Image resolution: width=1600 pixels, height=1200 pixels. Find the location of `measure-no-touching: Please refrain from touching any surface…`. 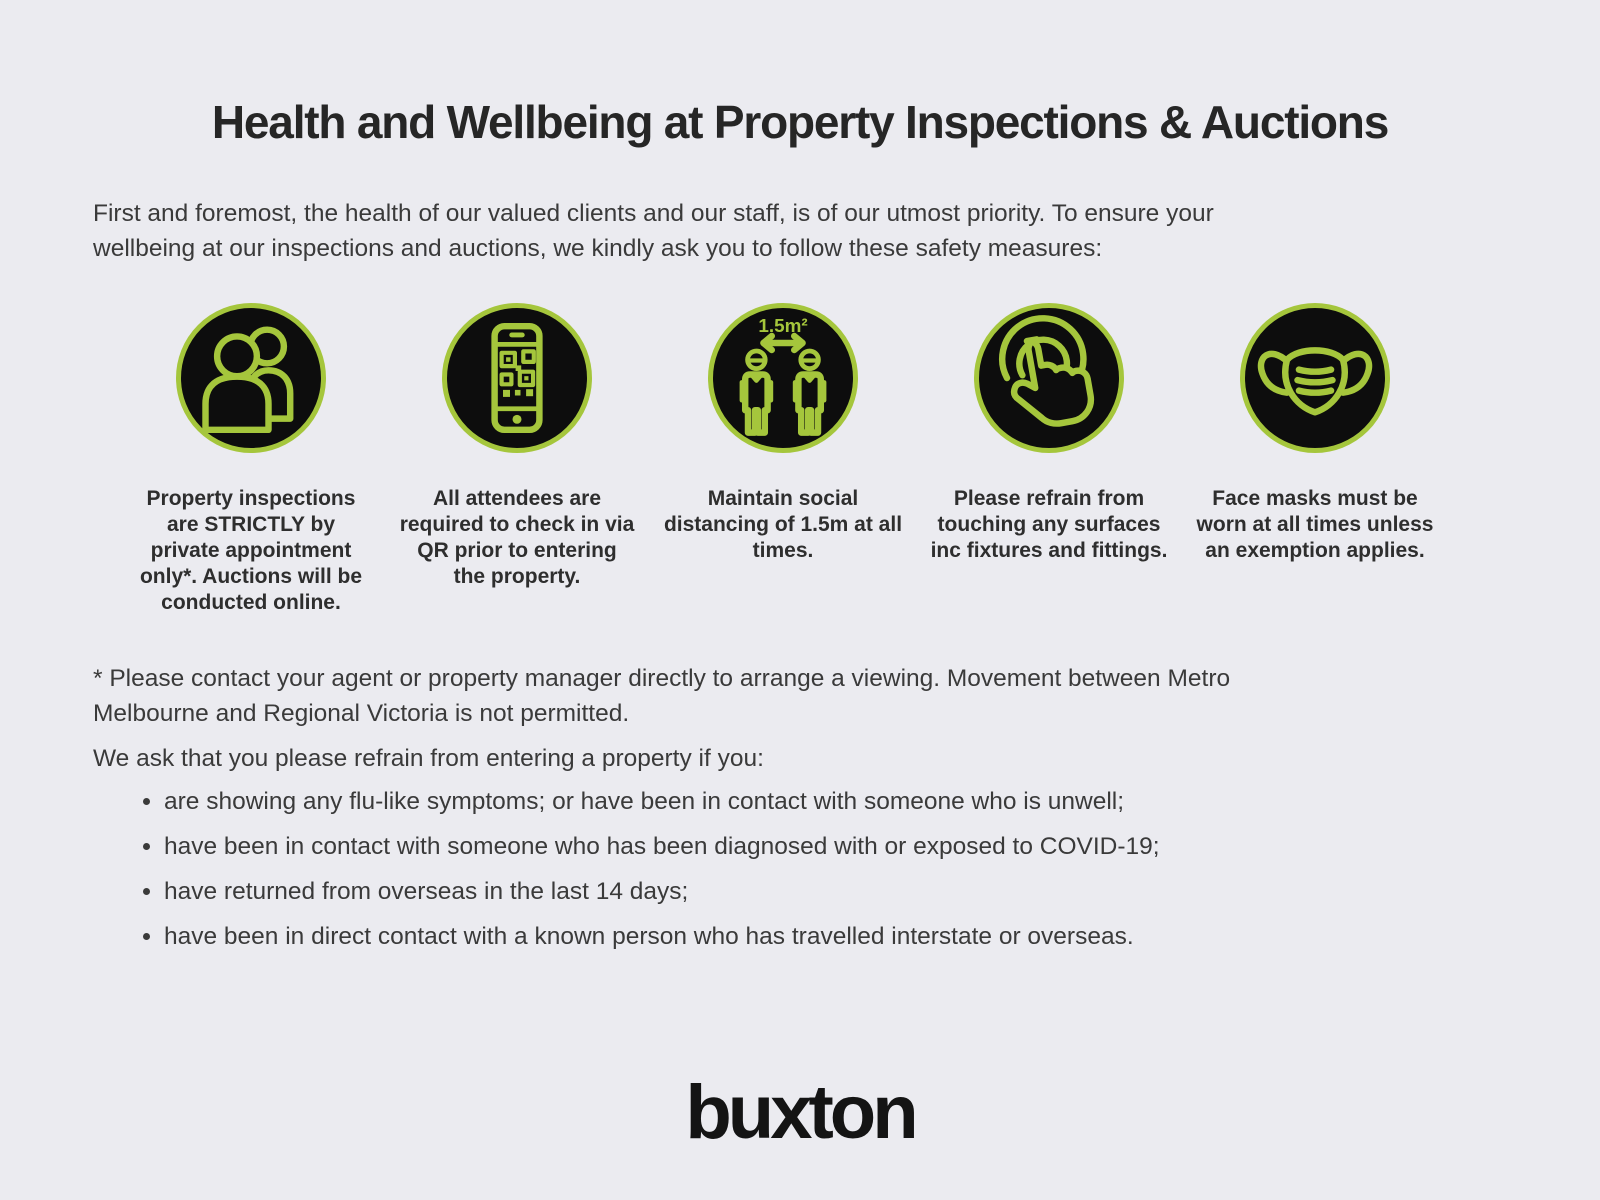

measure-no-touching: Please refrain from touching any surface… is located at coordinates (1049, 459).